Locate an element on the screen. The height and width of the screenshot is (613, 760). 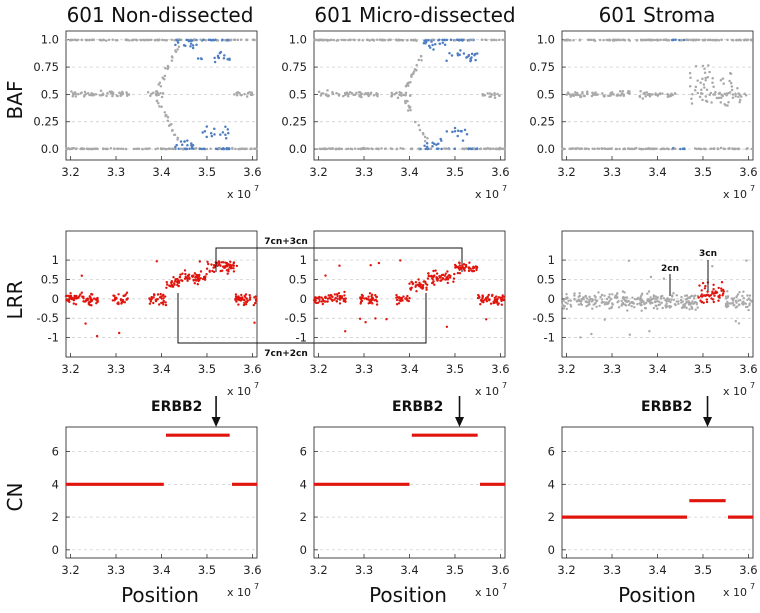
y-tick-label: 0.0 is located at coordinates (298, 149).